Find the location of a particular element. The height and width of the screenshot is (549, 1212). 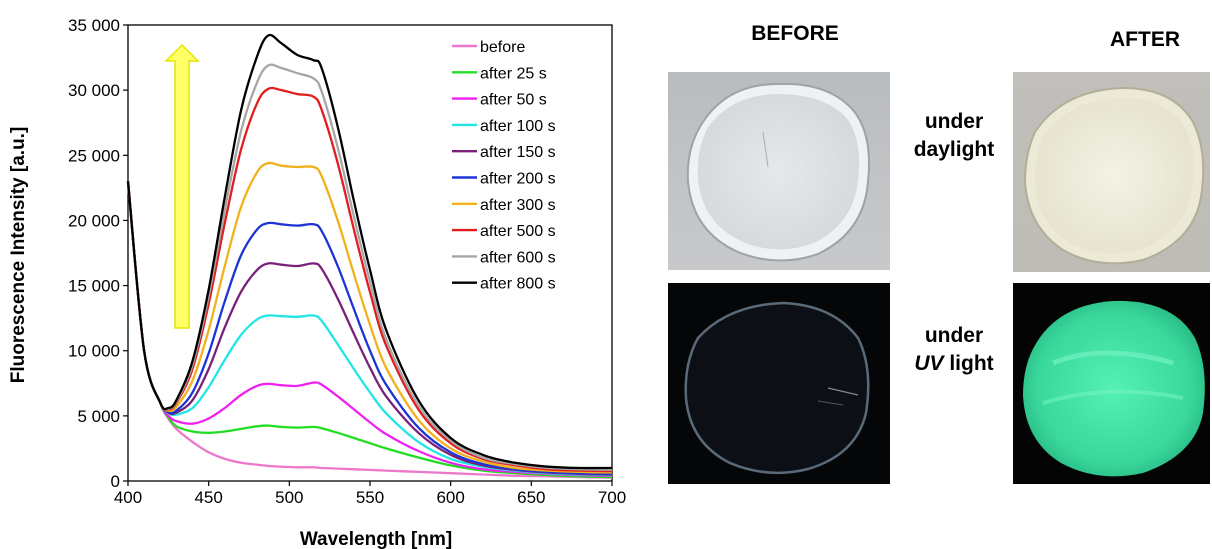

y-tick-label: 15 000 is located at coordinates (94, 286).